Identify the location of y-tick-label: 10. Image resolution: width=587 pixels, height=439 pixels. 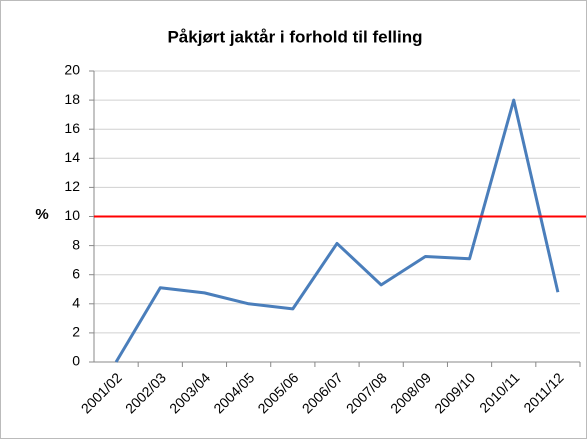
(72, 215).